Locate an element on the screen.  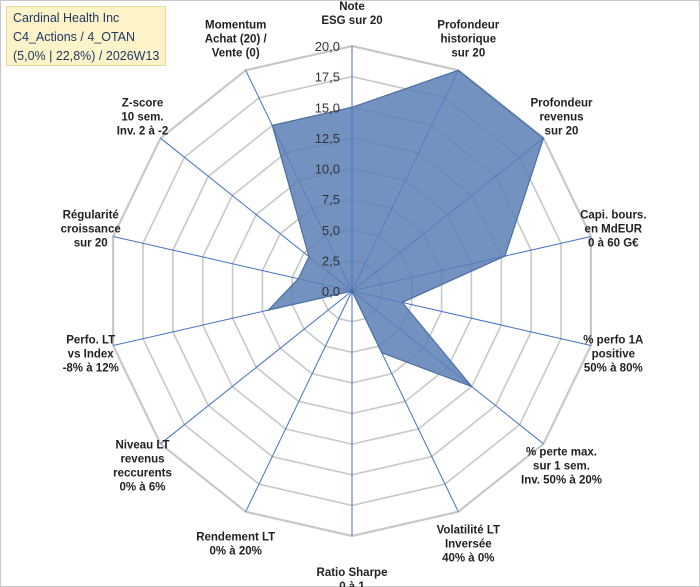
tick-label: 20,0 is located at coordinates (327, 46).